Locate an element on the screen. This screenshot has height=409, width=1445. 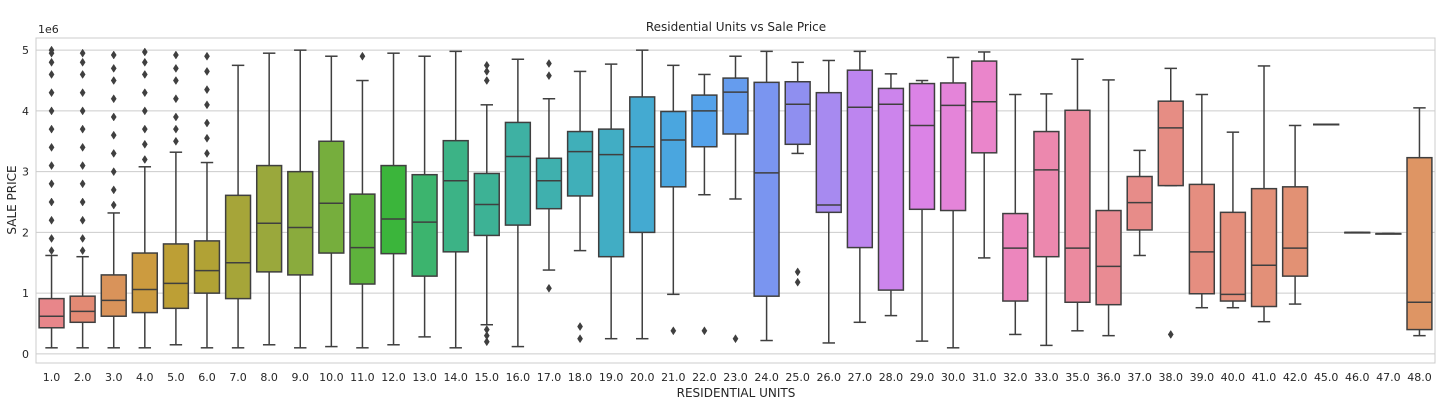
x-tick-label: 15.0 is located at coordinates (487, 377).